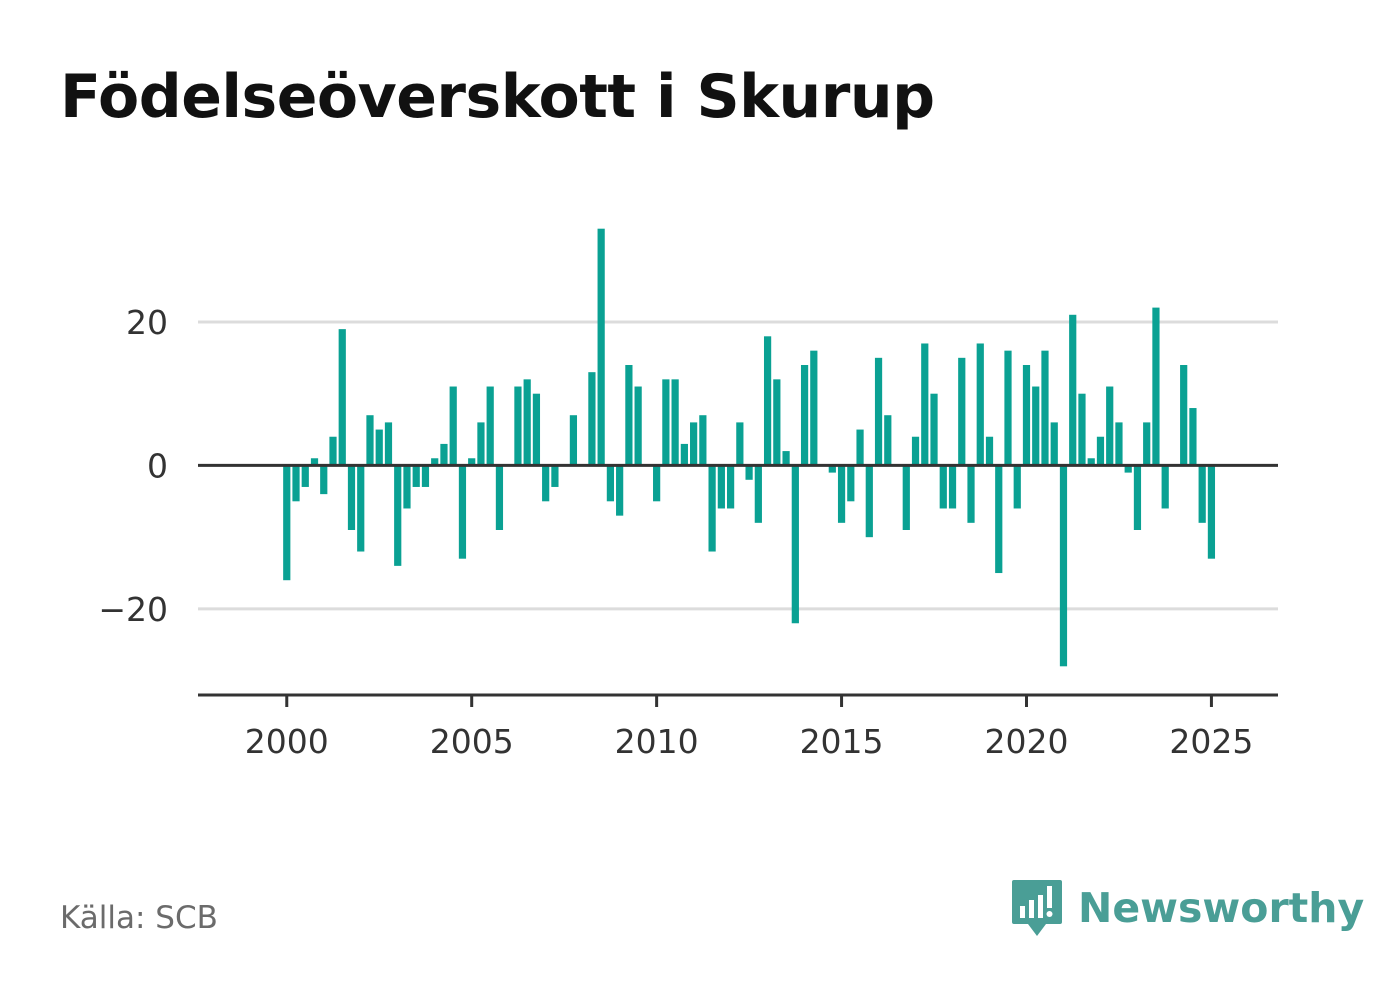 The height and width of the screenshot is (999, 1382). I want to click on y-tick-label: −20, so click(133, 609).